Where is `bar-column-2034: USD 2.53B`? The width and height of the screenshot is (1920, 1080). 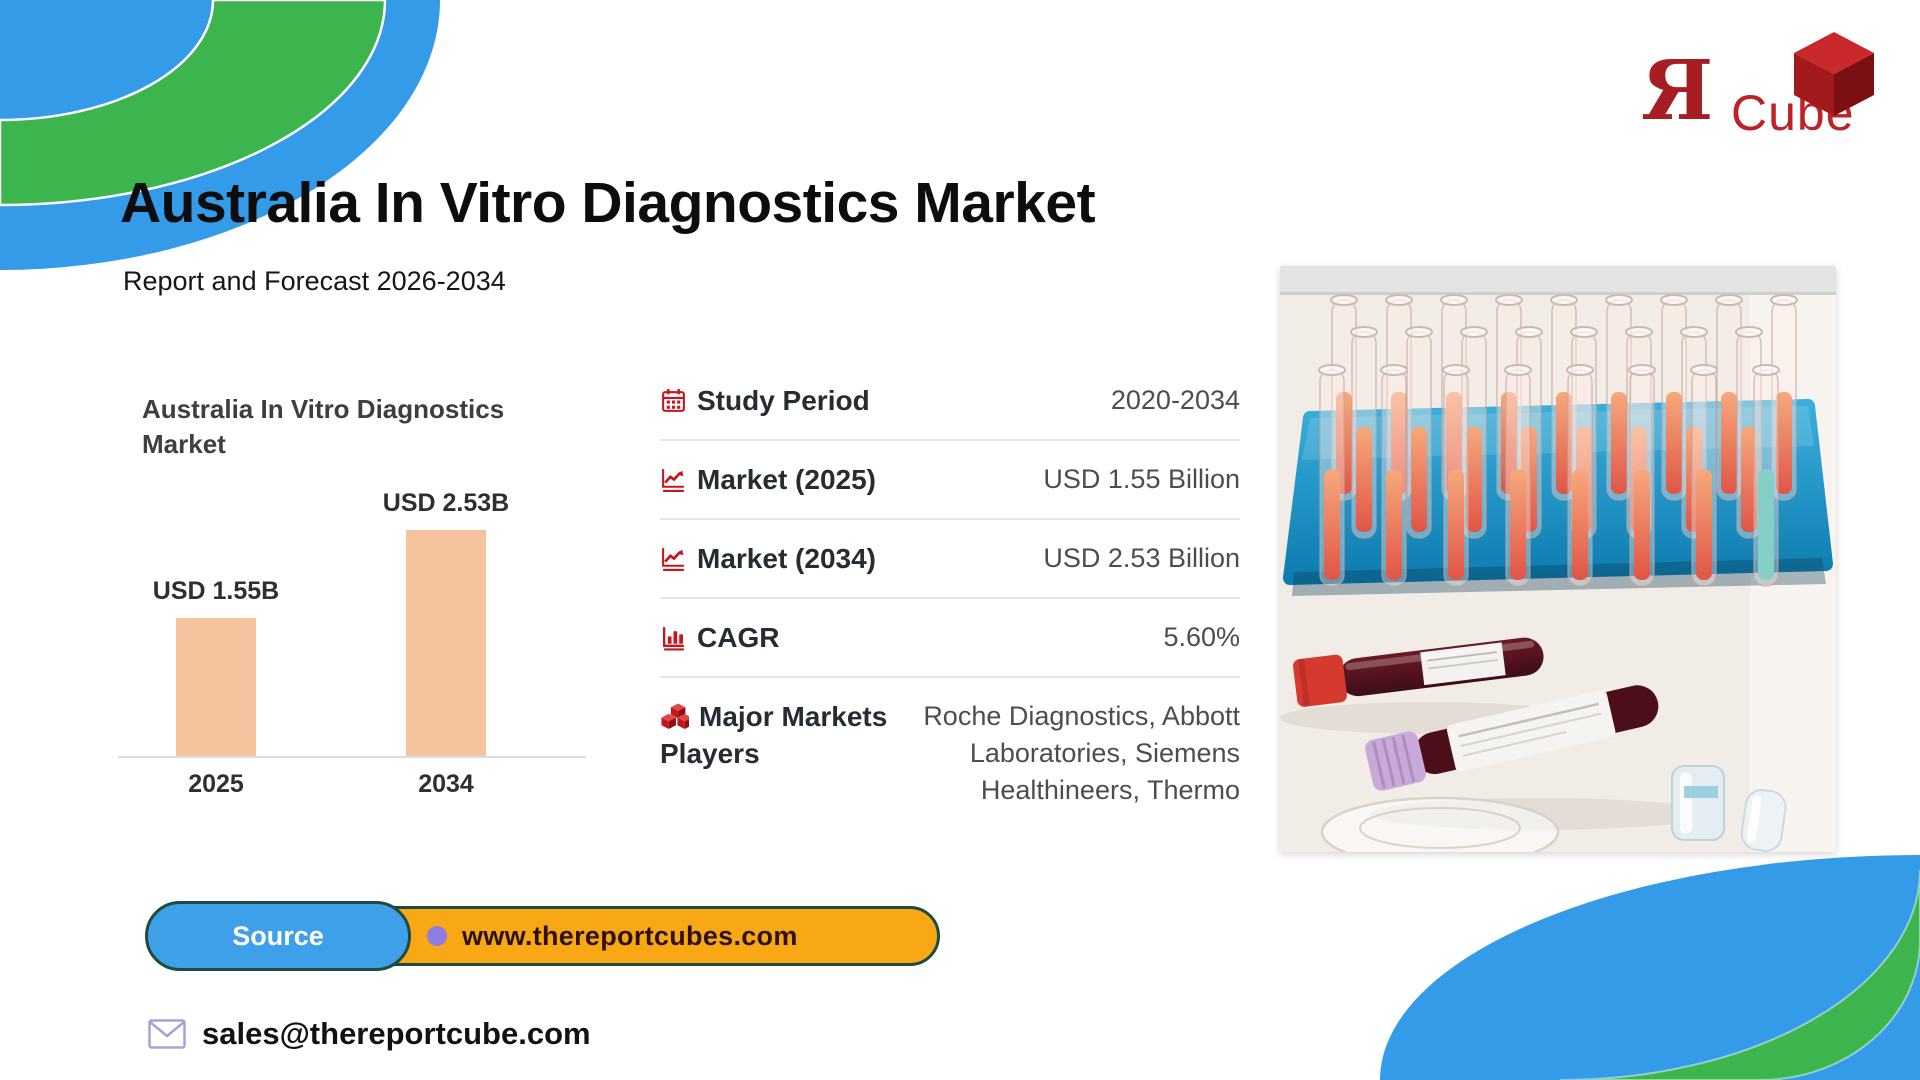
bar-column-2034: USD 2.53B is located at coordinates (446, 623).